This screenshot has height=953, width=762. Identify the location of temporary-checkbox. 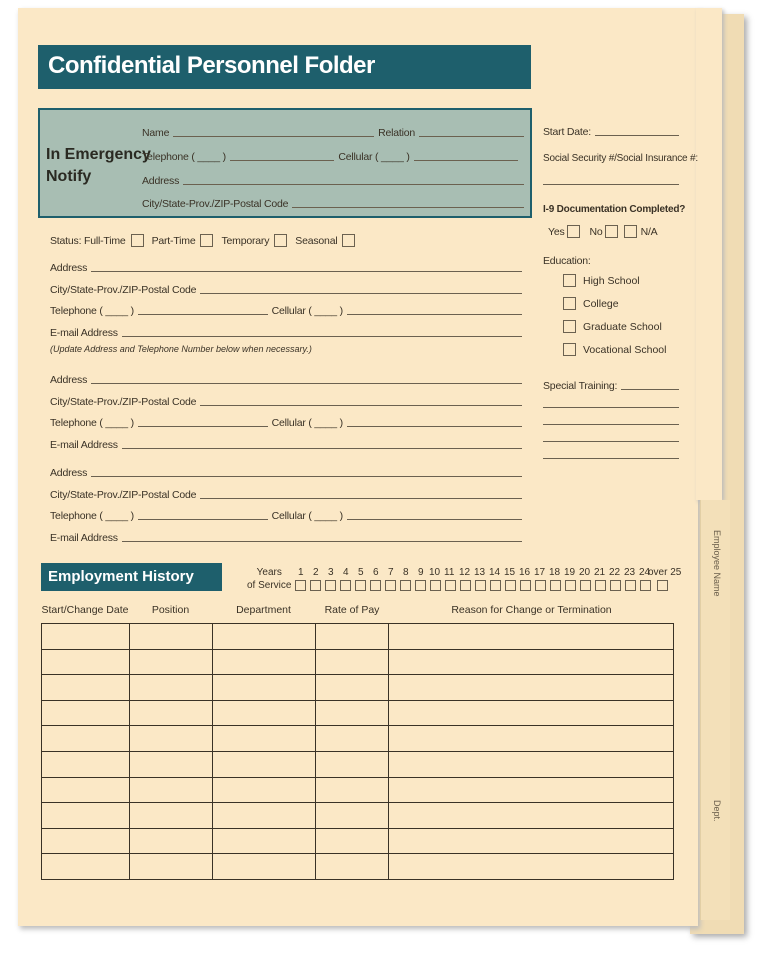
(281, 240).